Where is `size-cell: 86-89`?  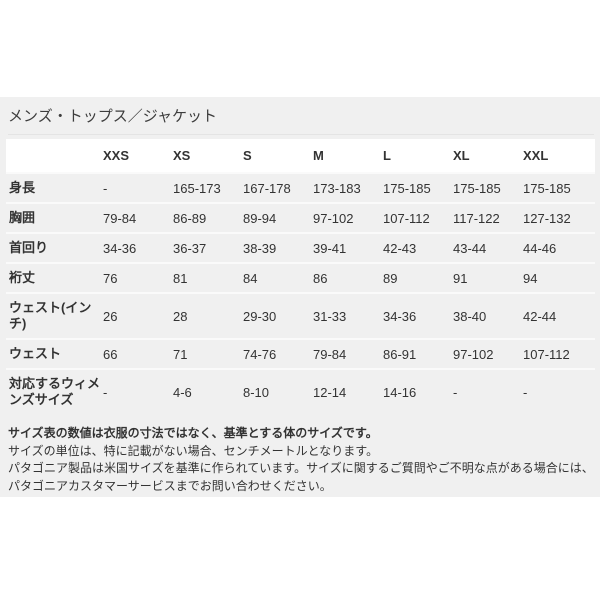 size-cell: 86-89 is located at coordinates (190, 218).